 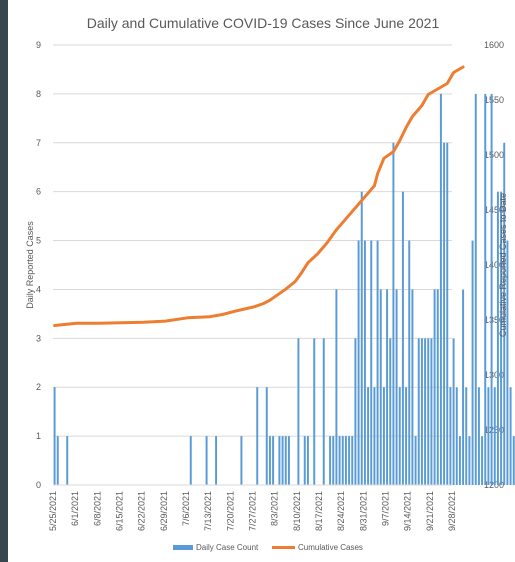 I want to click on x-tick-label: 6/15/2021, so click(x=120, y=511).